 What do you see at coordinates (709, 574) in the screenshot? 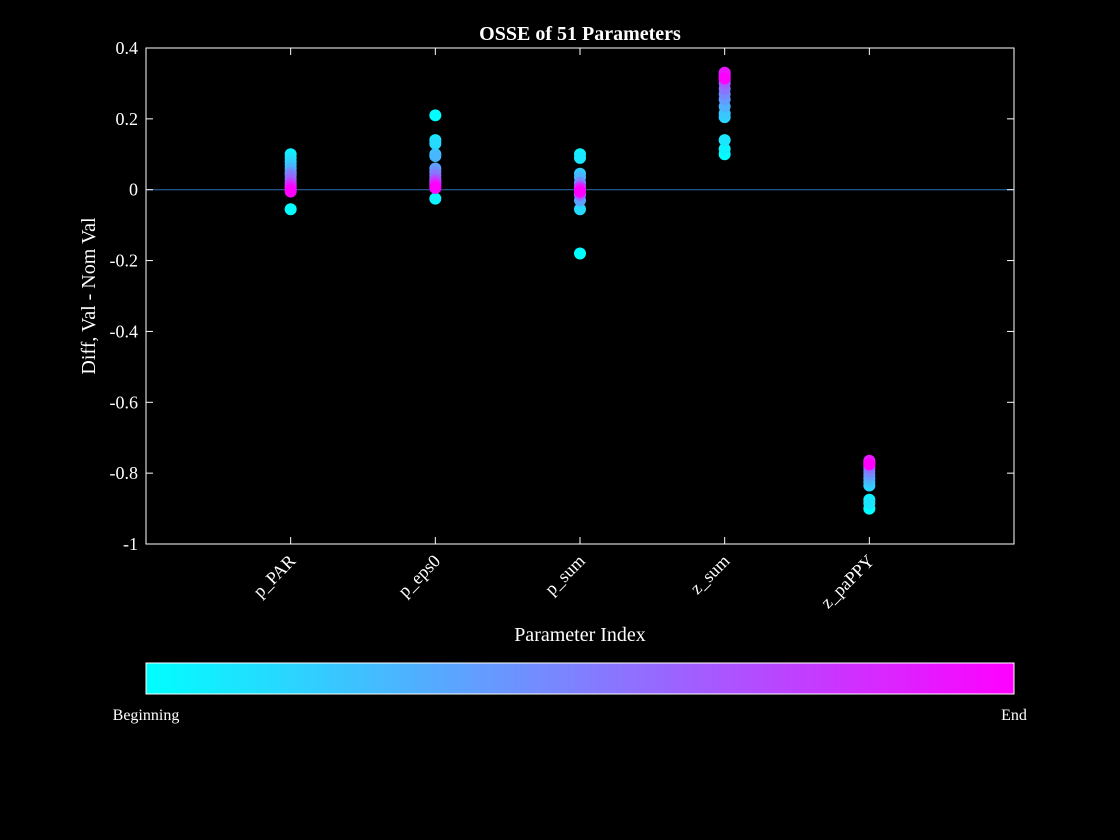
I see `x-tick-label: z_sum` at bounding box center [709, 574].